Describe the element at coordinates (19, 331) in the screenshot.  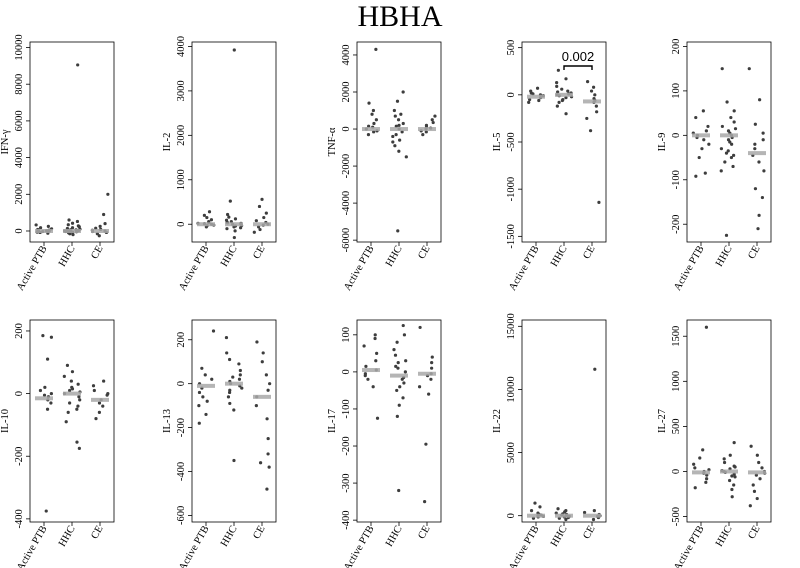
I see `y-tick-label: 200` at that location.